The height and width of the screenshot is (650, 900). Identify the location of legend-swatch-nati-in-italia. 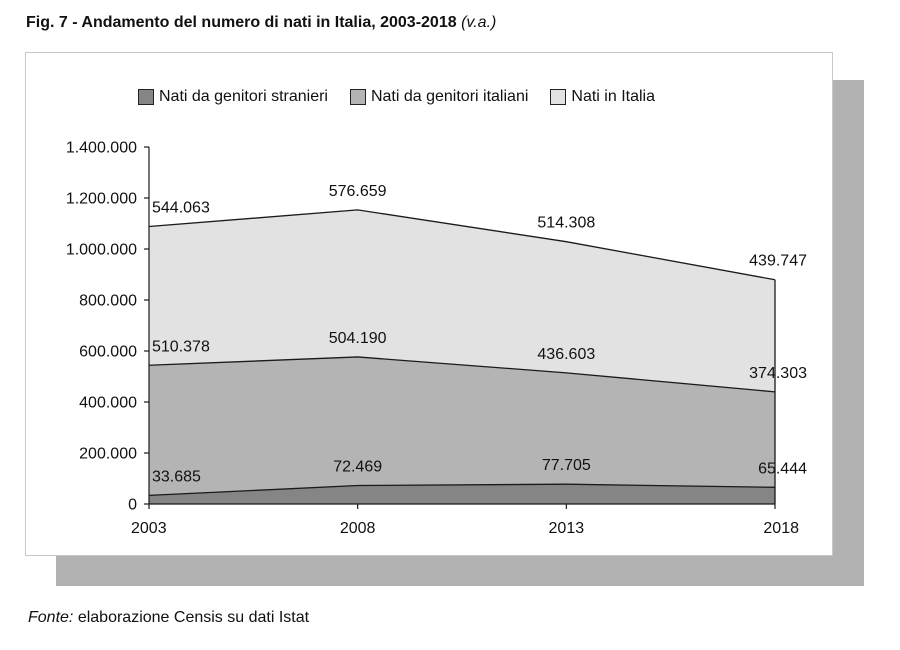
(558, 97).